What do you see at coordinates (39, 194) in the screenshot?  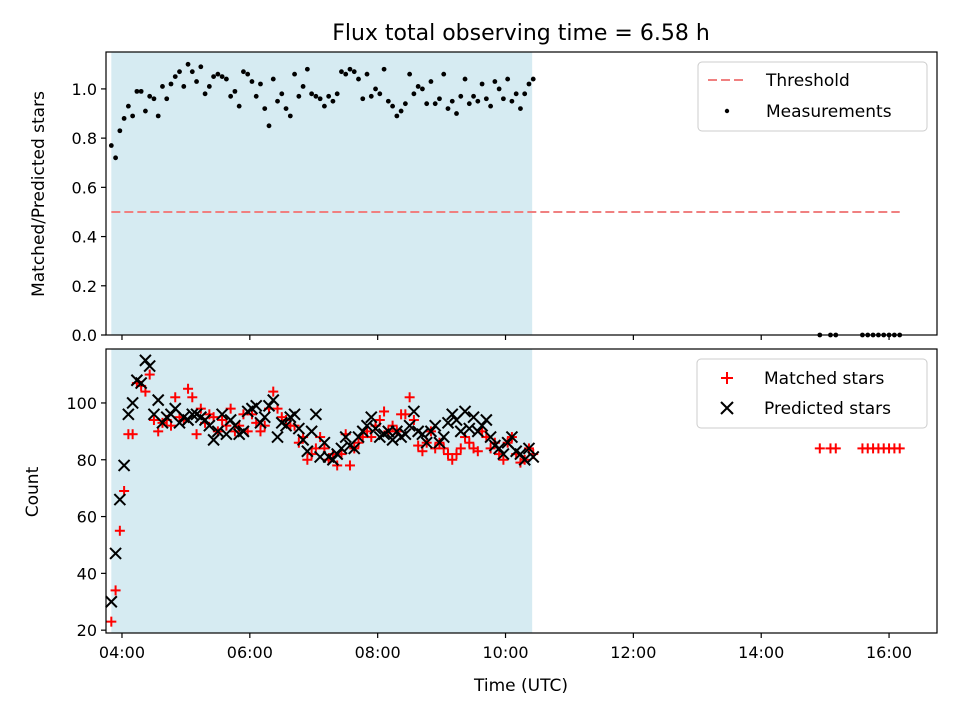 I see `top-y-axis-label: Matched/Predicted stars` at bounding box center [39, 194].